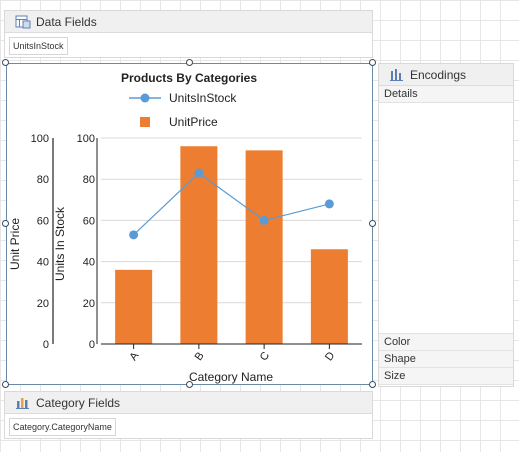 This screenshot has width=519, height=452. What do you see at coordinates (183, 110) in the screenshot?
I see `legend: UnitsInStock UnitPrice` at bounding box center [183, 110].